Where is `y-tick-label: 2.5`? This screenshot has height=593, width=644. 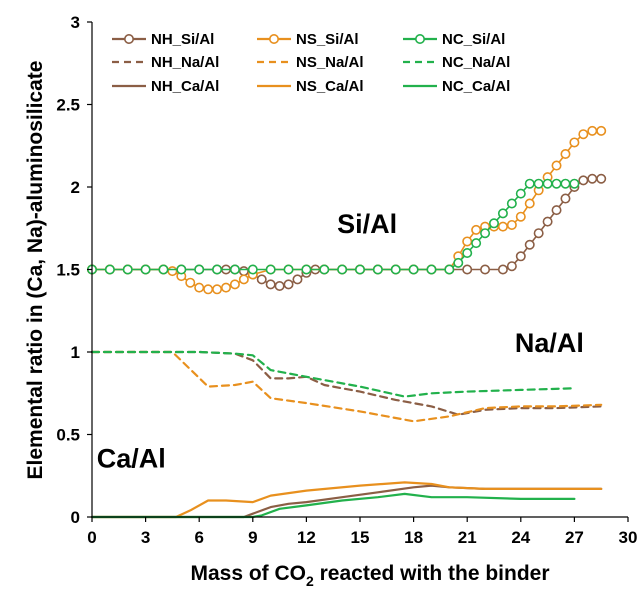 y-tick-label: 2.5 is located at coordinates (68, 105).